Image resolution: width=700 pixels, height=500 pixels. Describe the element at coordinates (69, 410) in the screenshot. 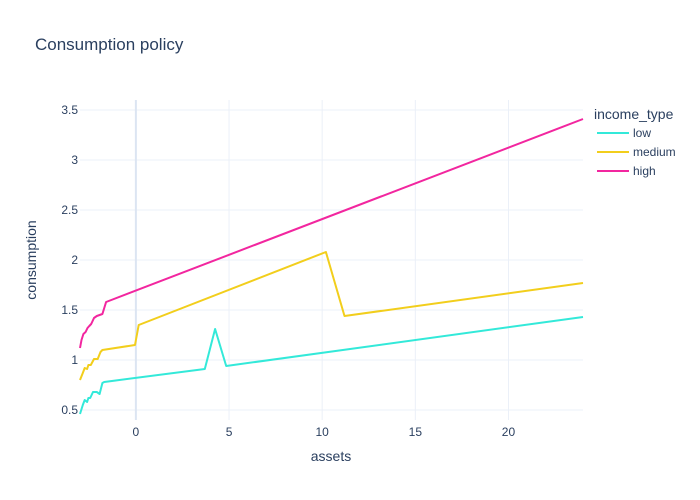

I see `y-tick-label: 0.5` at that location.